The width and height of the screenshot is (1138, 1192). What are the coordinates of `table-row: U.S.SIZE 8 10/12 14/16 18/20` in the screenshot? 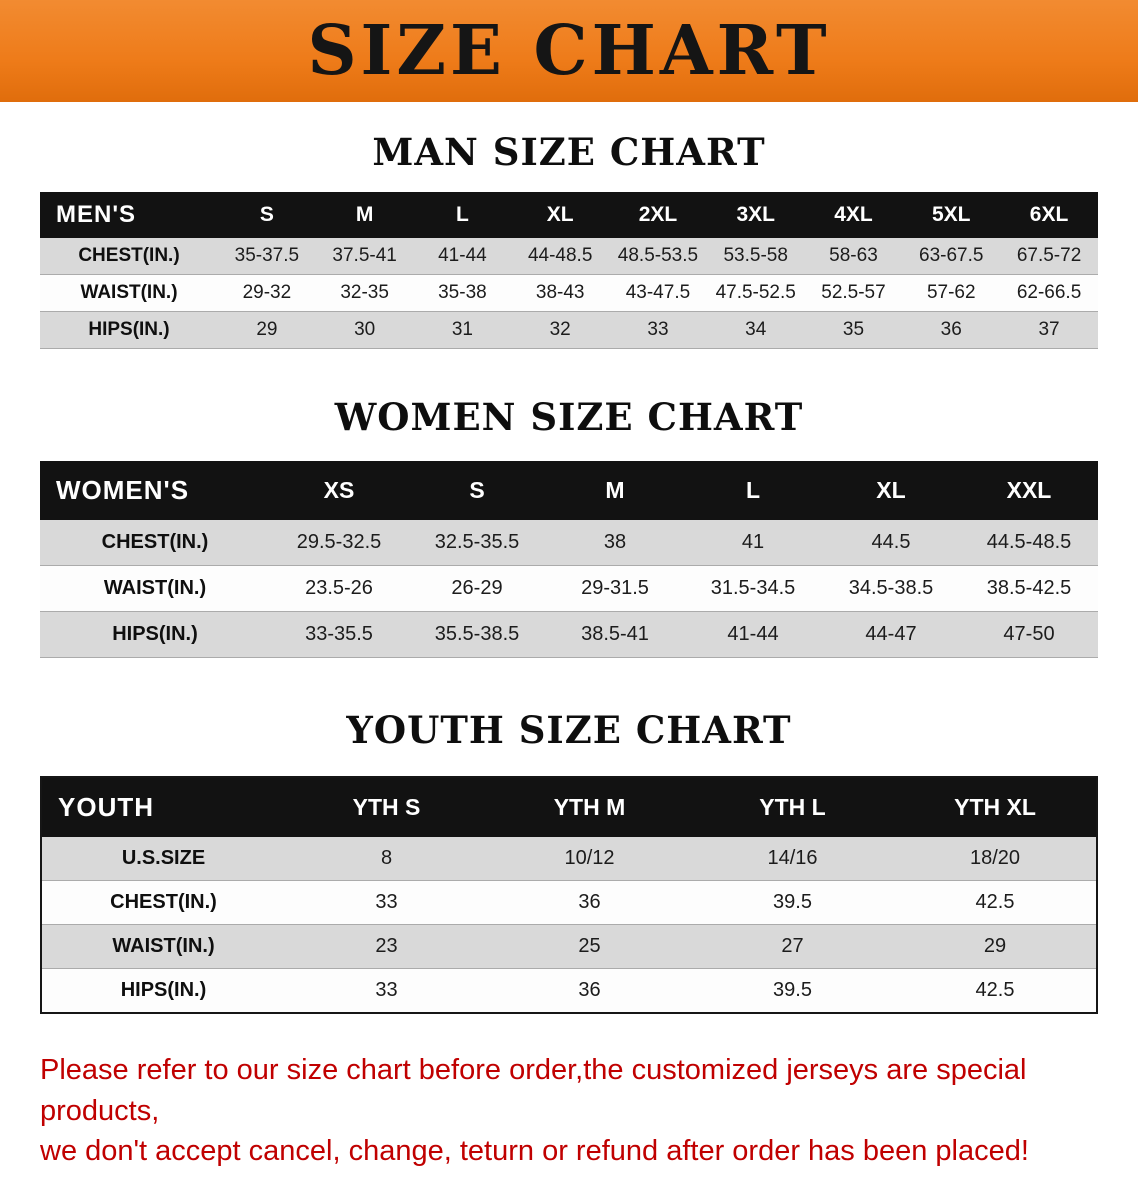 It's located at (569, 859).